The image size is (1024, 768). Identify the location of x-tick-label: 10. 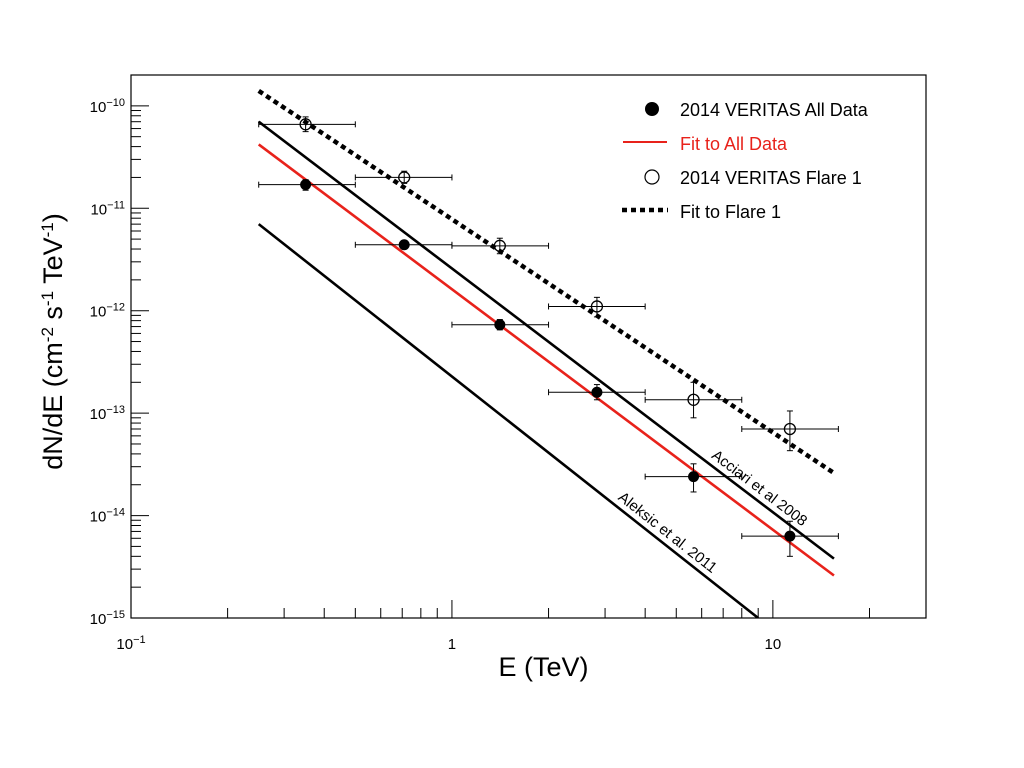
(773, 644).